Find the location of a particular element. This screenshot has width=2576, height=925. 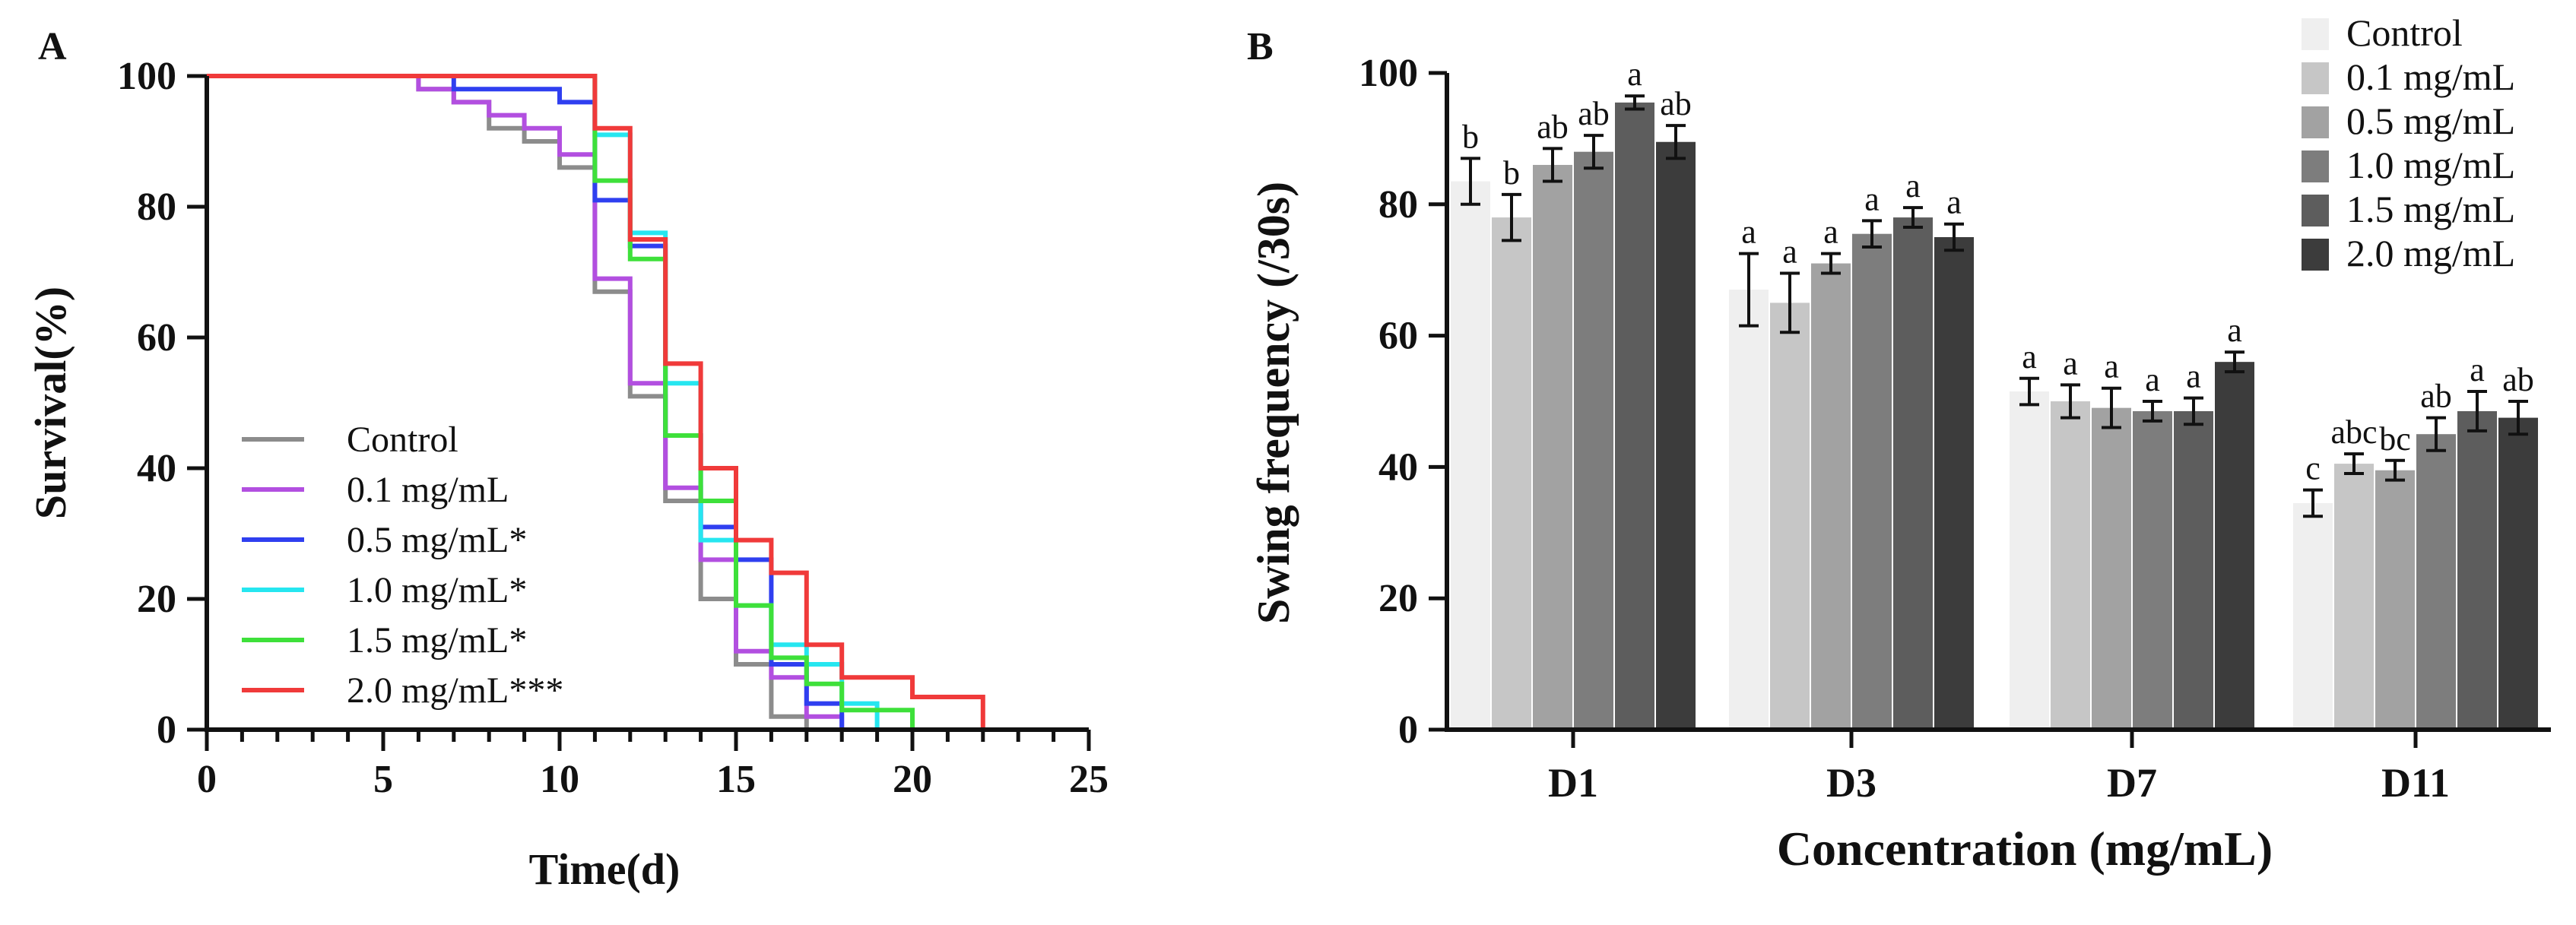

x-tick-label: 25 is located at coordinates (1089, 780).